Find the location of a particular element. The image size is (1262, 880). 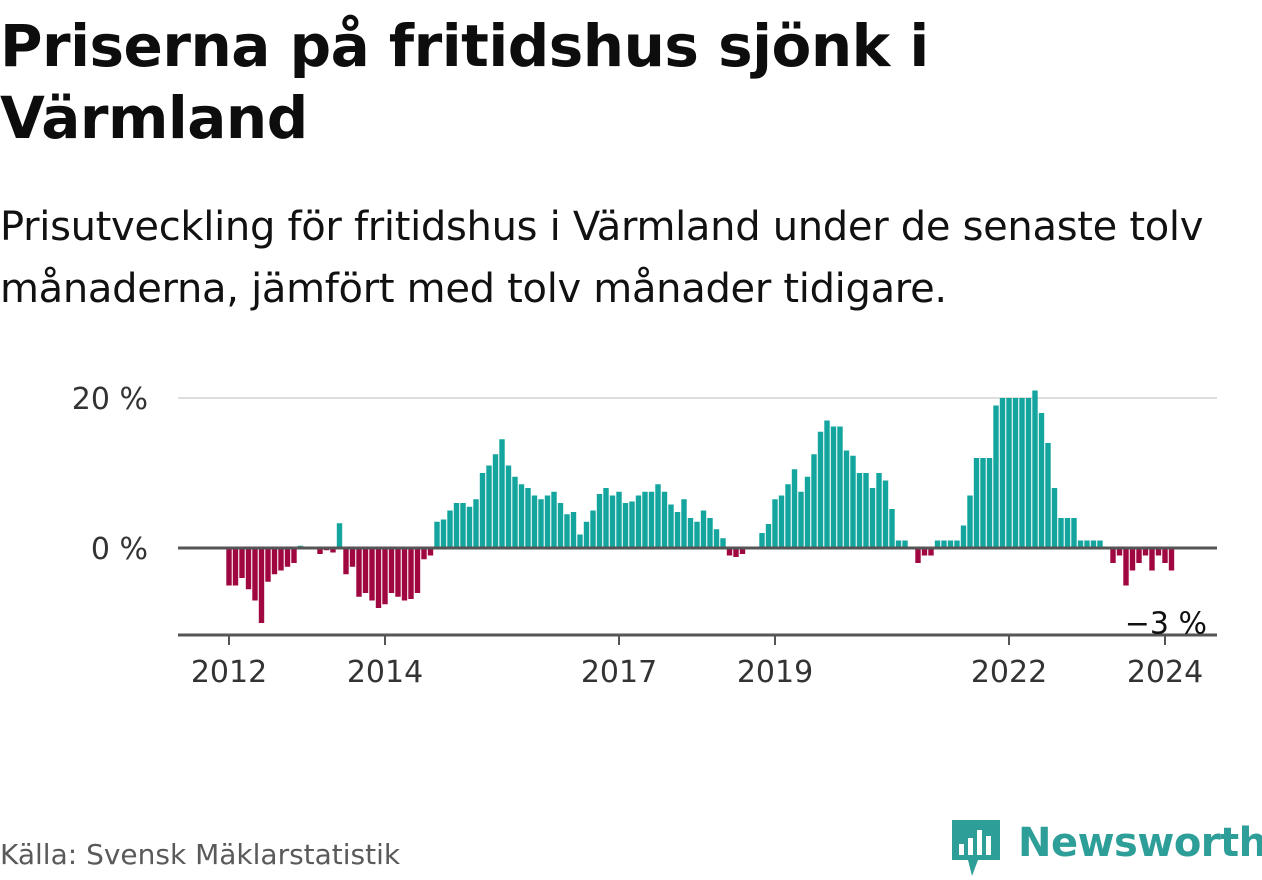

x-tick-label: 2022 is located at coordinates (1009, 672).